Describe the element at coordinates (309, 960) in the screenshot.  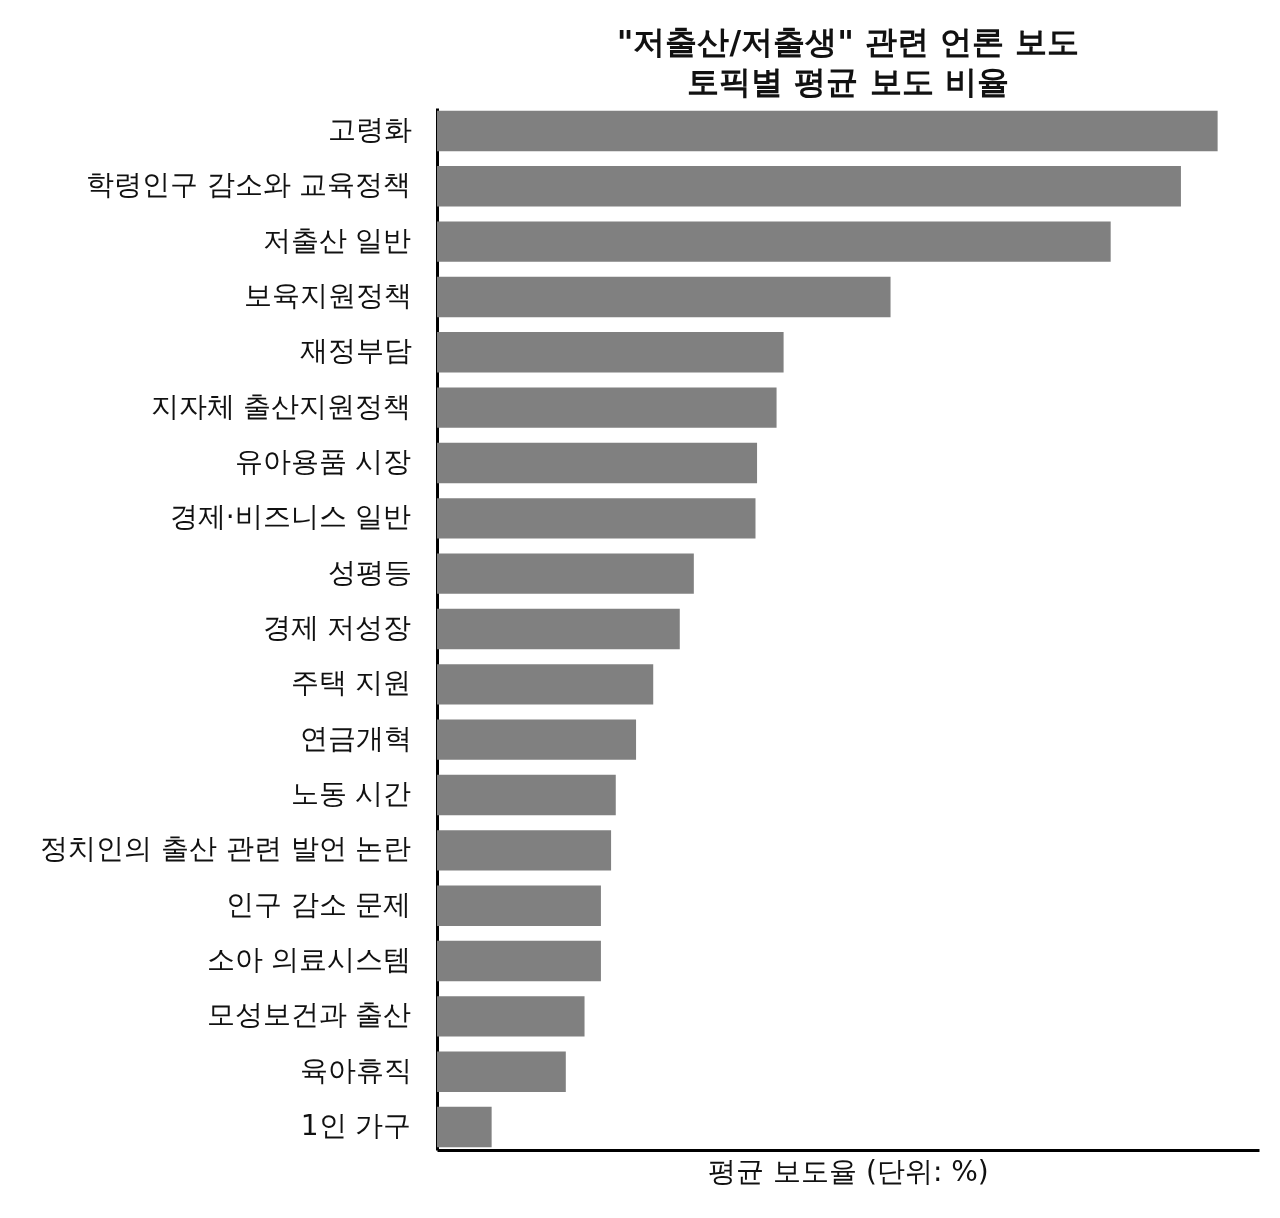
I see `y-tick-label: 소아 의료시스템` at that location.